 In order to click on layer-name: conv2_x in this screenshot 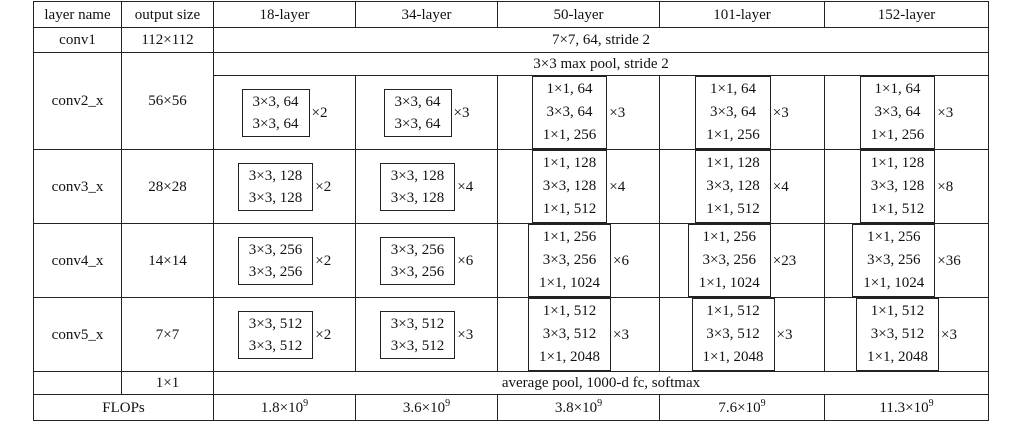, I will do `click(77, 101)`.